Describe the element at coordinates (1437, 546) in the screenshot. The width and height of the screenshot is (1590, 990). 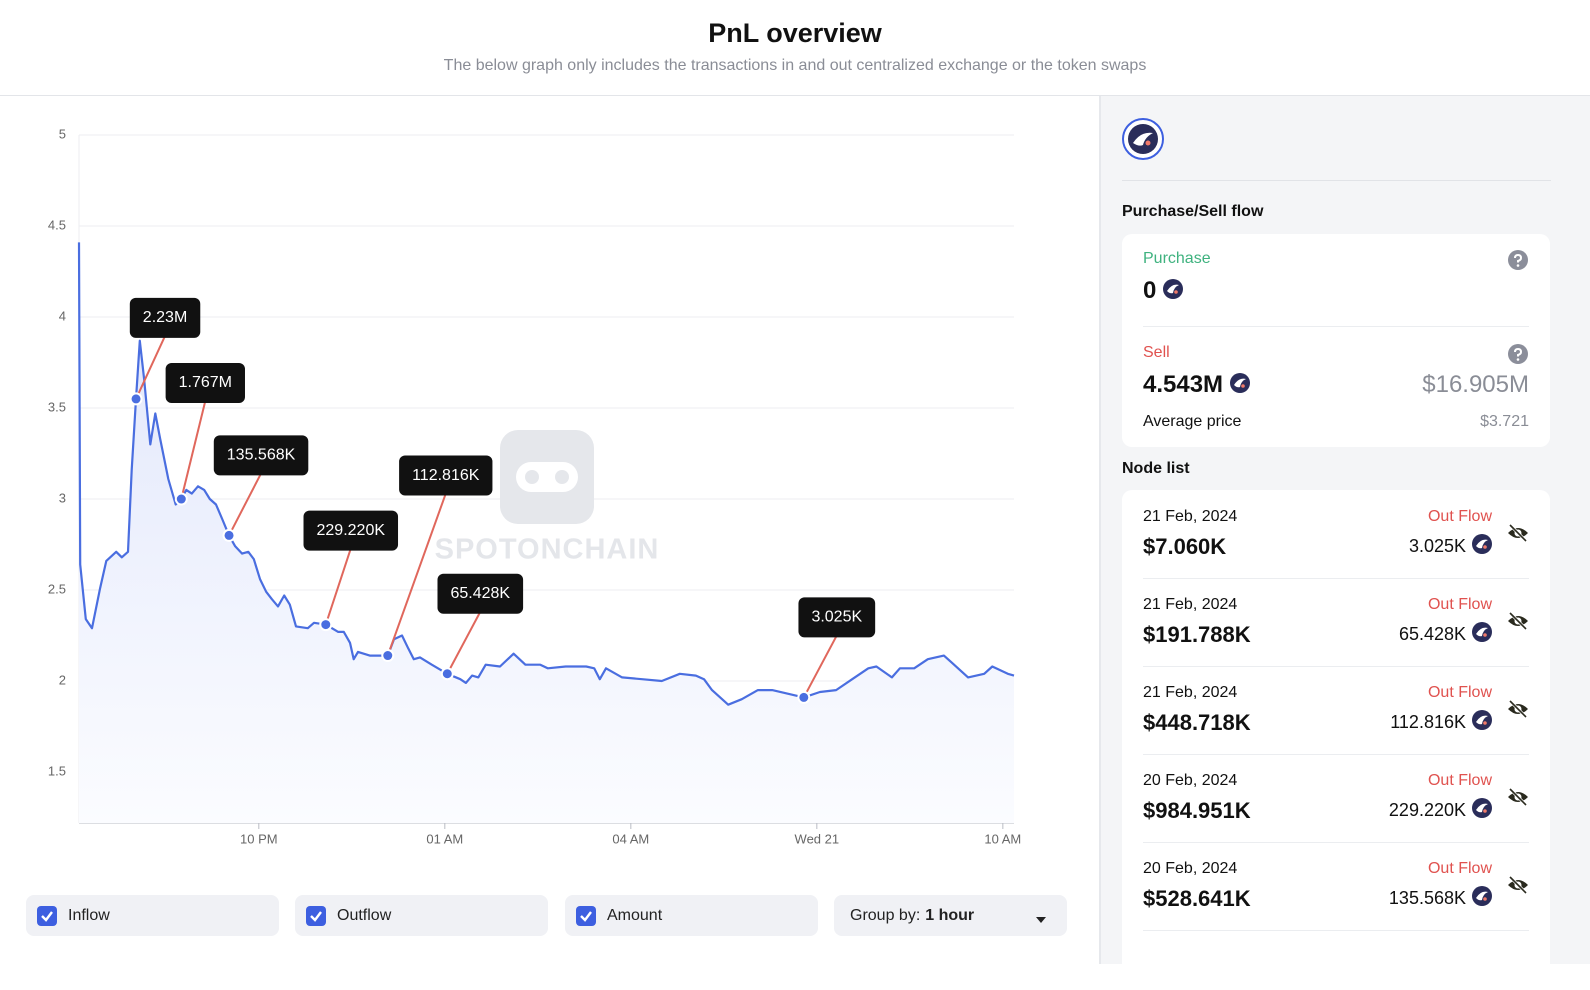
I see `node-amount: 3.025K` at that location.